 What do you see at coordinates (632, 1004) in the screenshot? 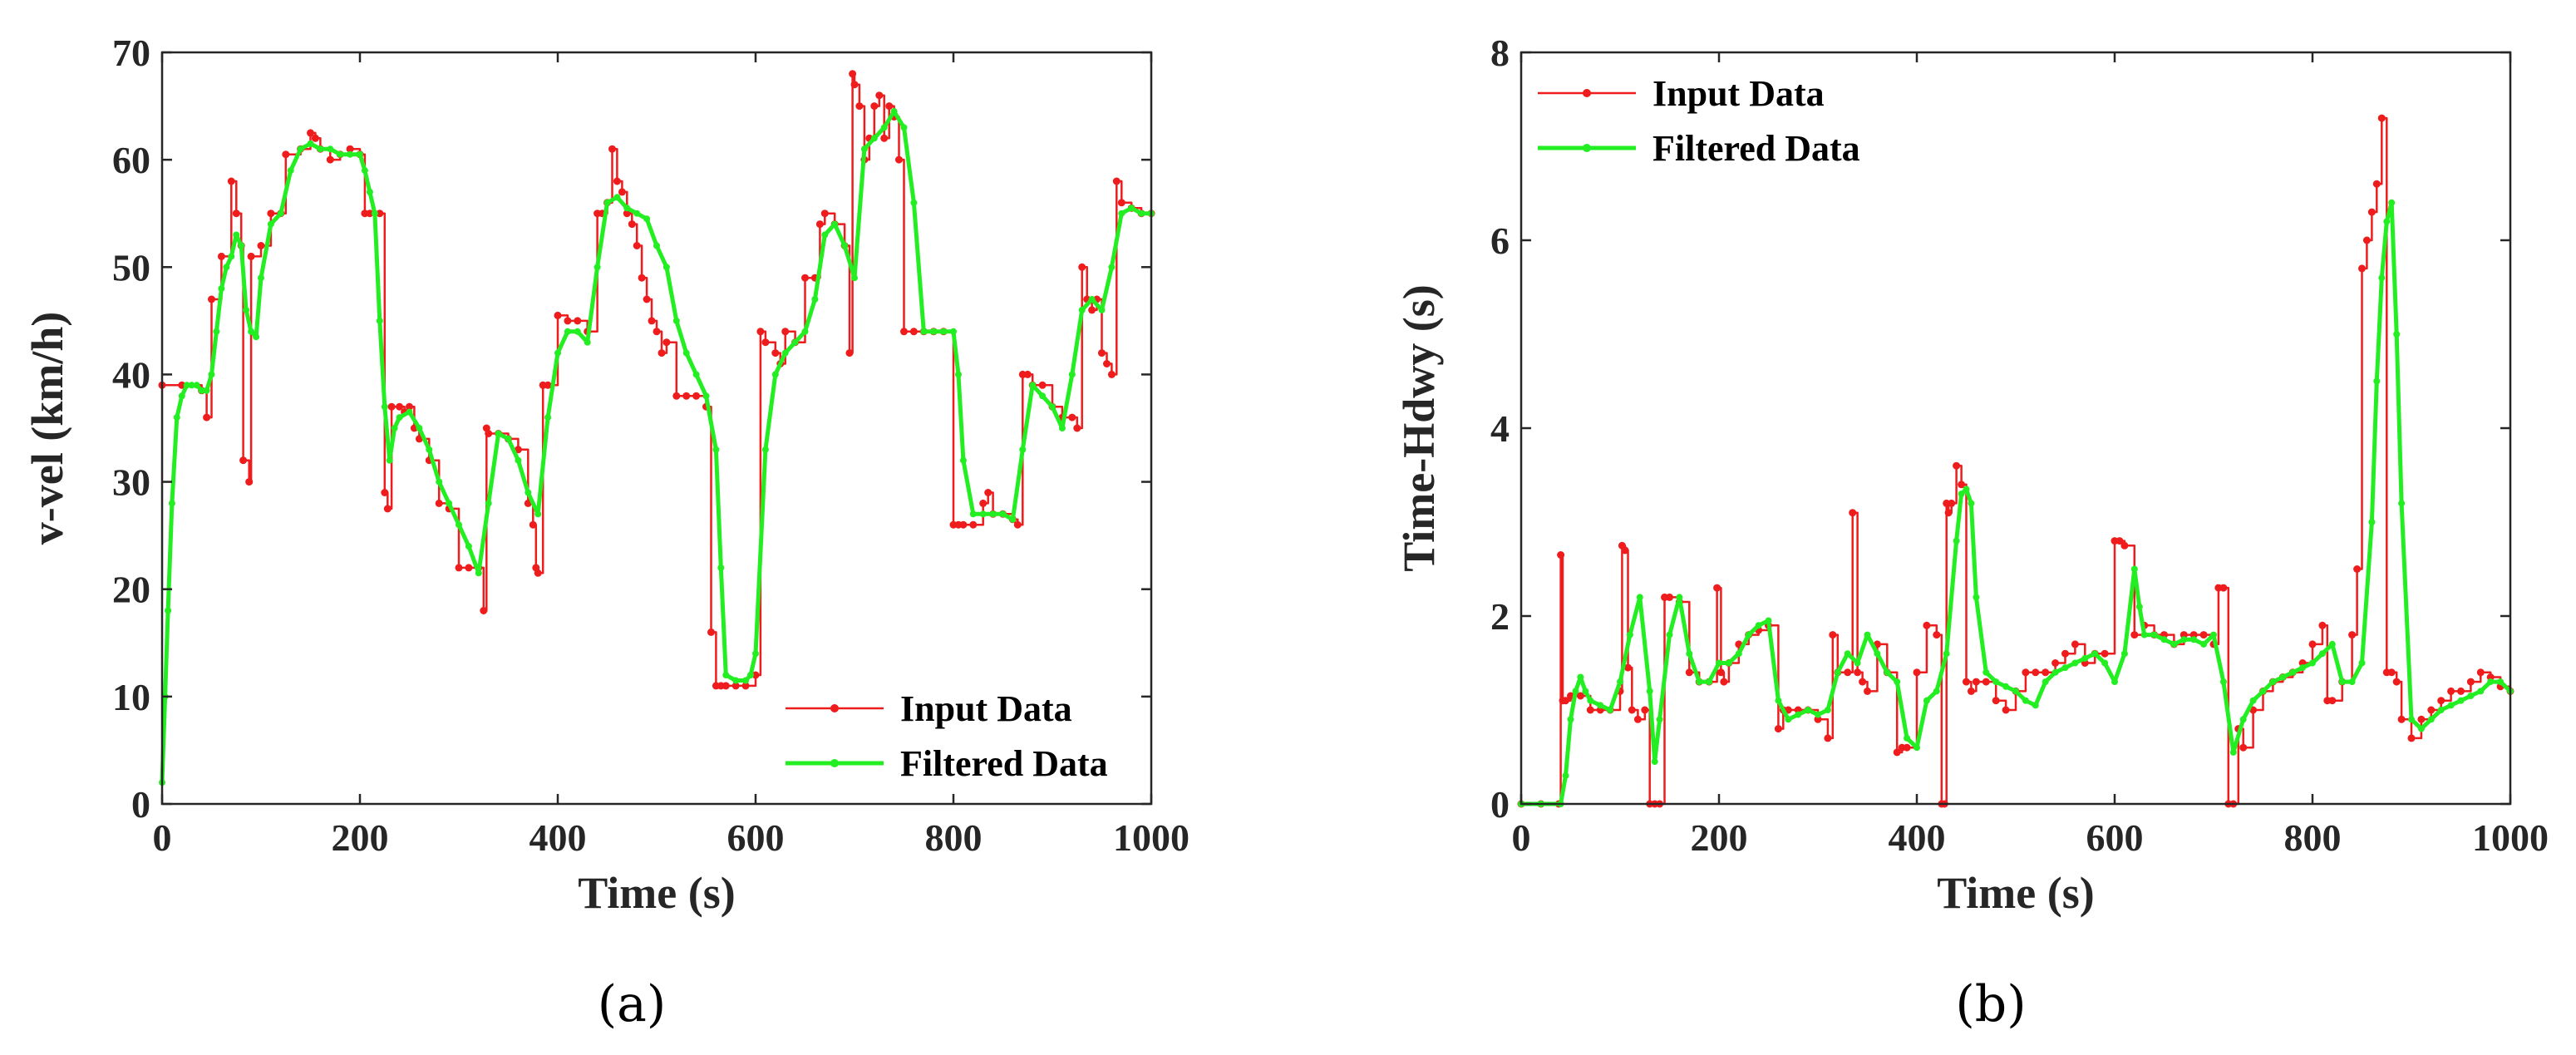
I see `panel-label: (a)` at bounding box center [632, 1004].